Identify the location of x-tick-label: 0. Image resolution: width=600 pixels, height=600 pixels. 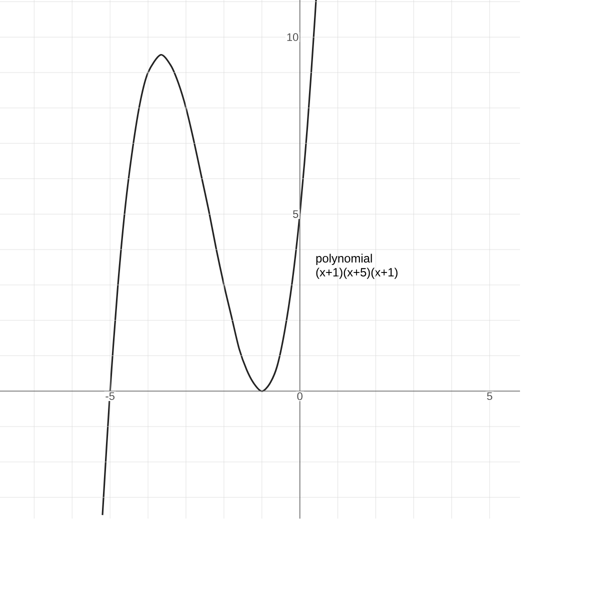
(299, 396).